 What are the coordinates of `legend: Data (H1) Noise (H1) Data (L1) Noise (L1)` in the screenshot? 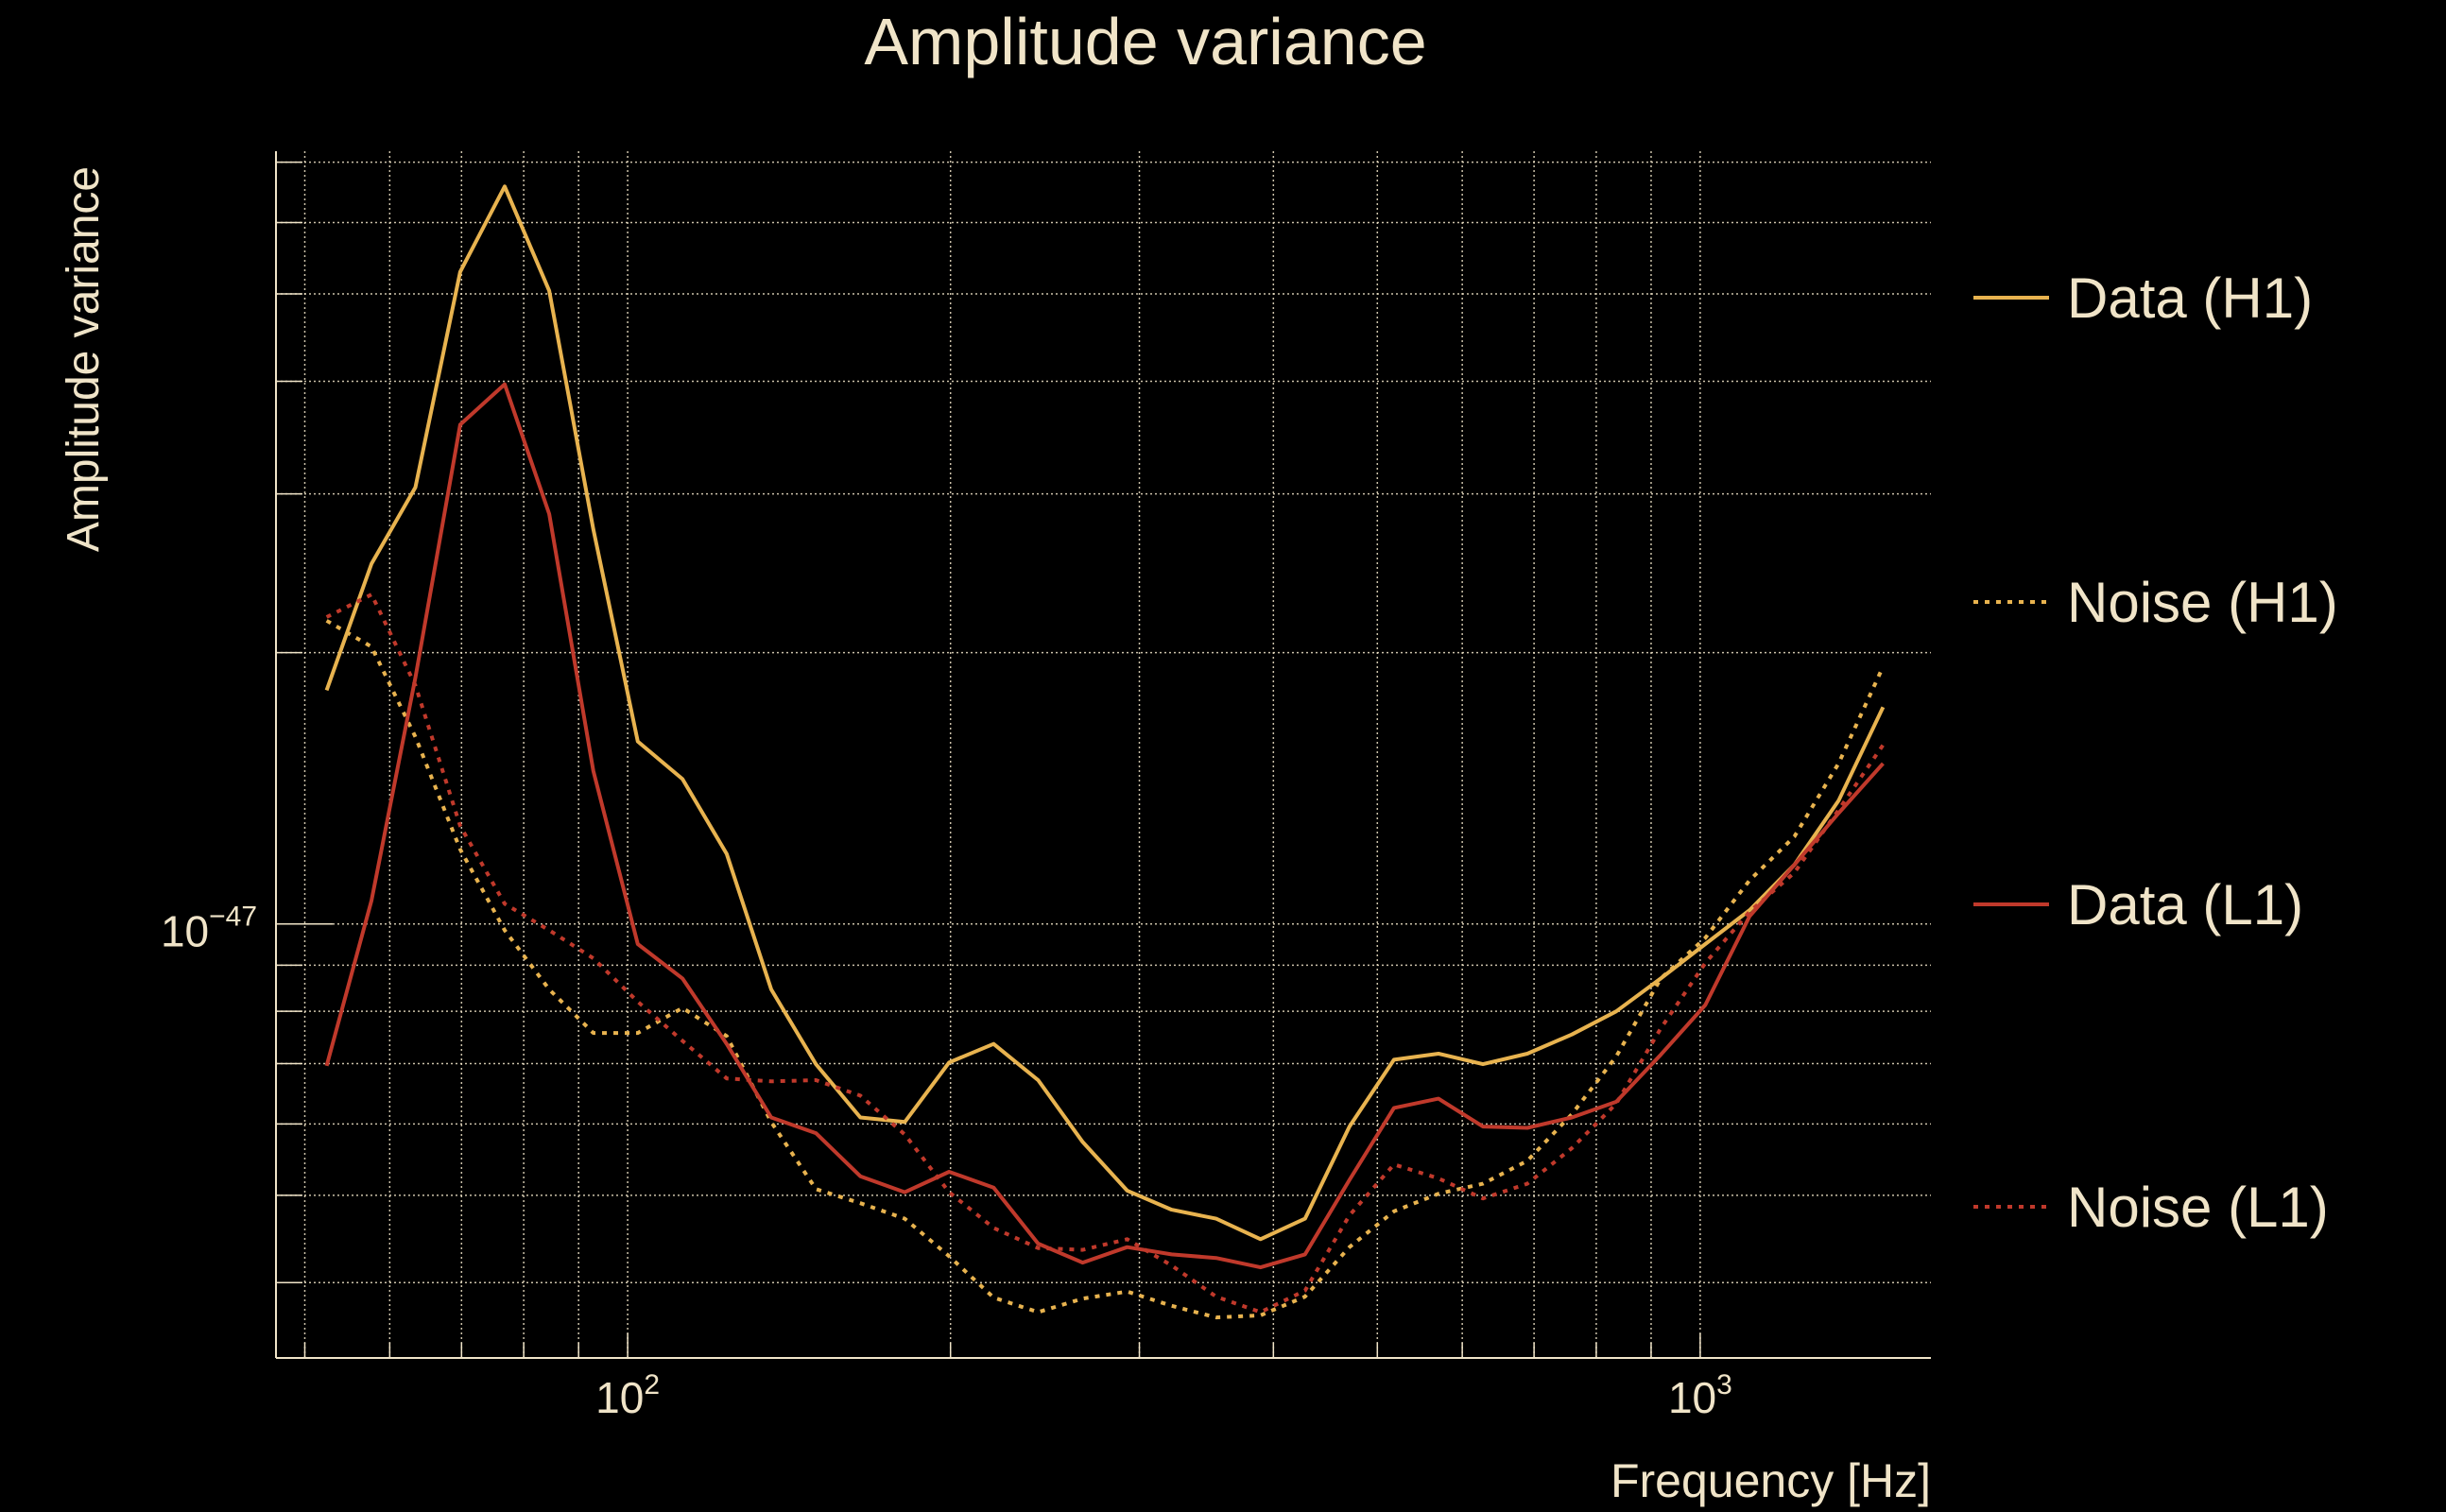 It's located at (2156, 752).